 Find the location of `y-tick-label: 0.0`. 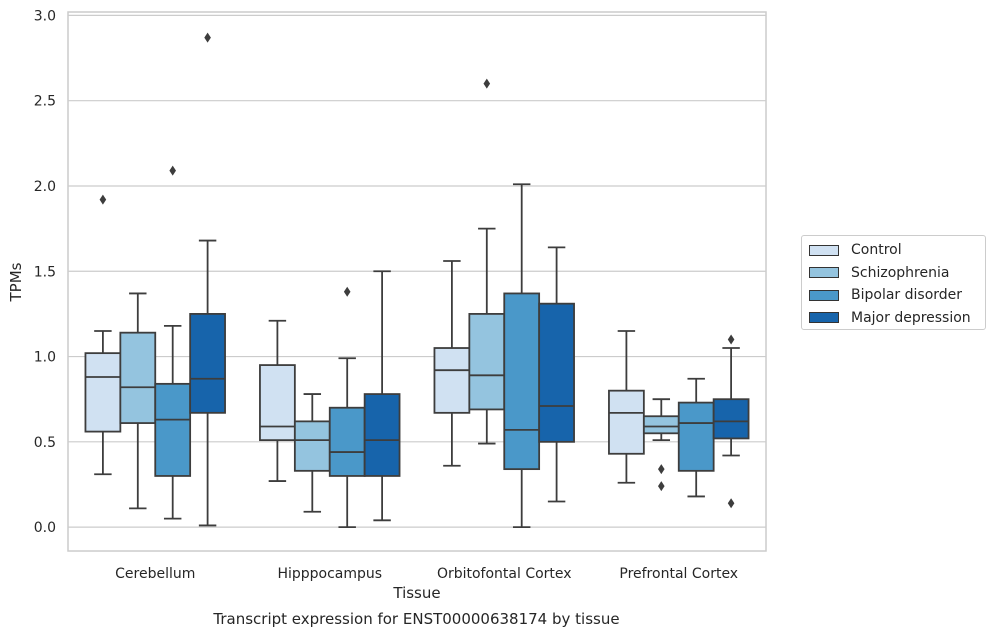

y-tick-label: 0.0 is located at coordinates (45, 528).